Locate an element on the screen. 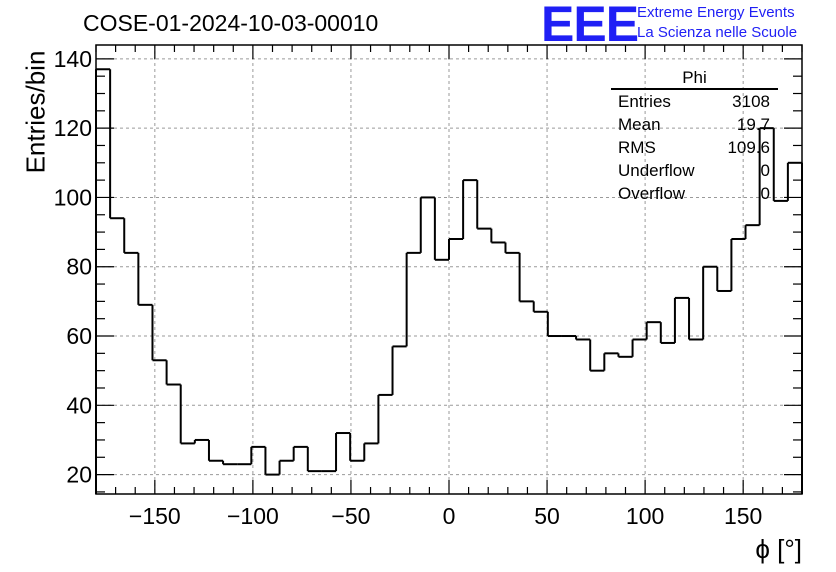 The height and width of the screenshot is (572, 836). stats-value: 109.6 is located at coordinates (748, 147).